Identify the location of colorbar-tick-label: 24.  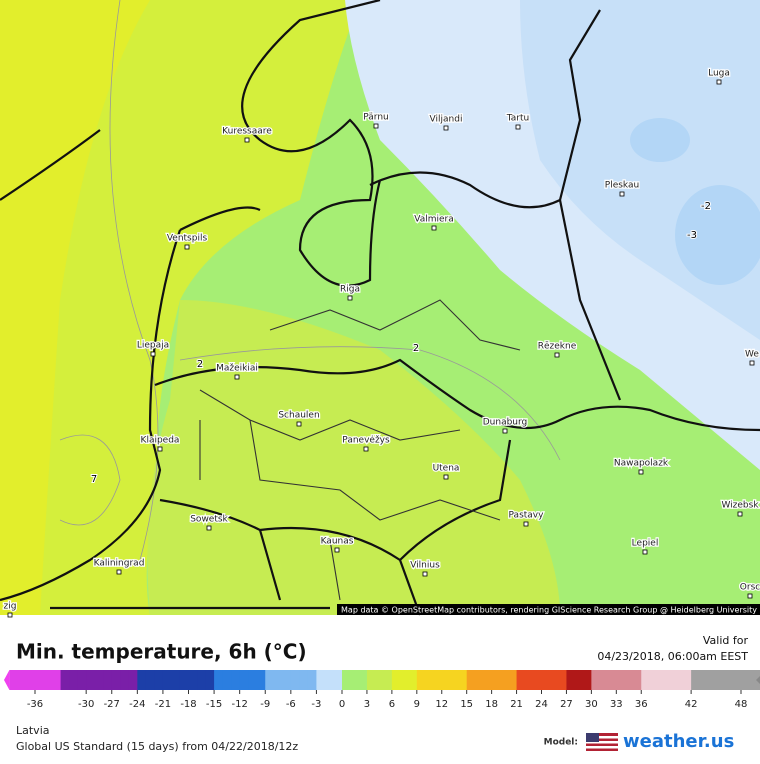
(541, 704).